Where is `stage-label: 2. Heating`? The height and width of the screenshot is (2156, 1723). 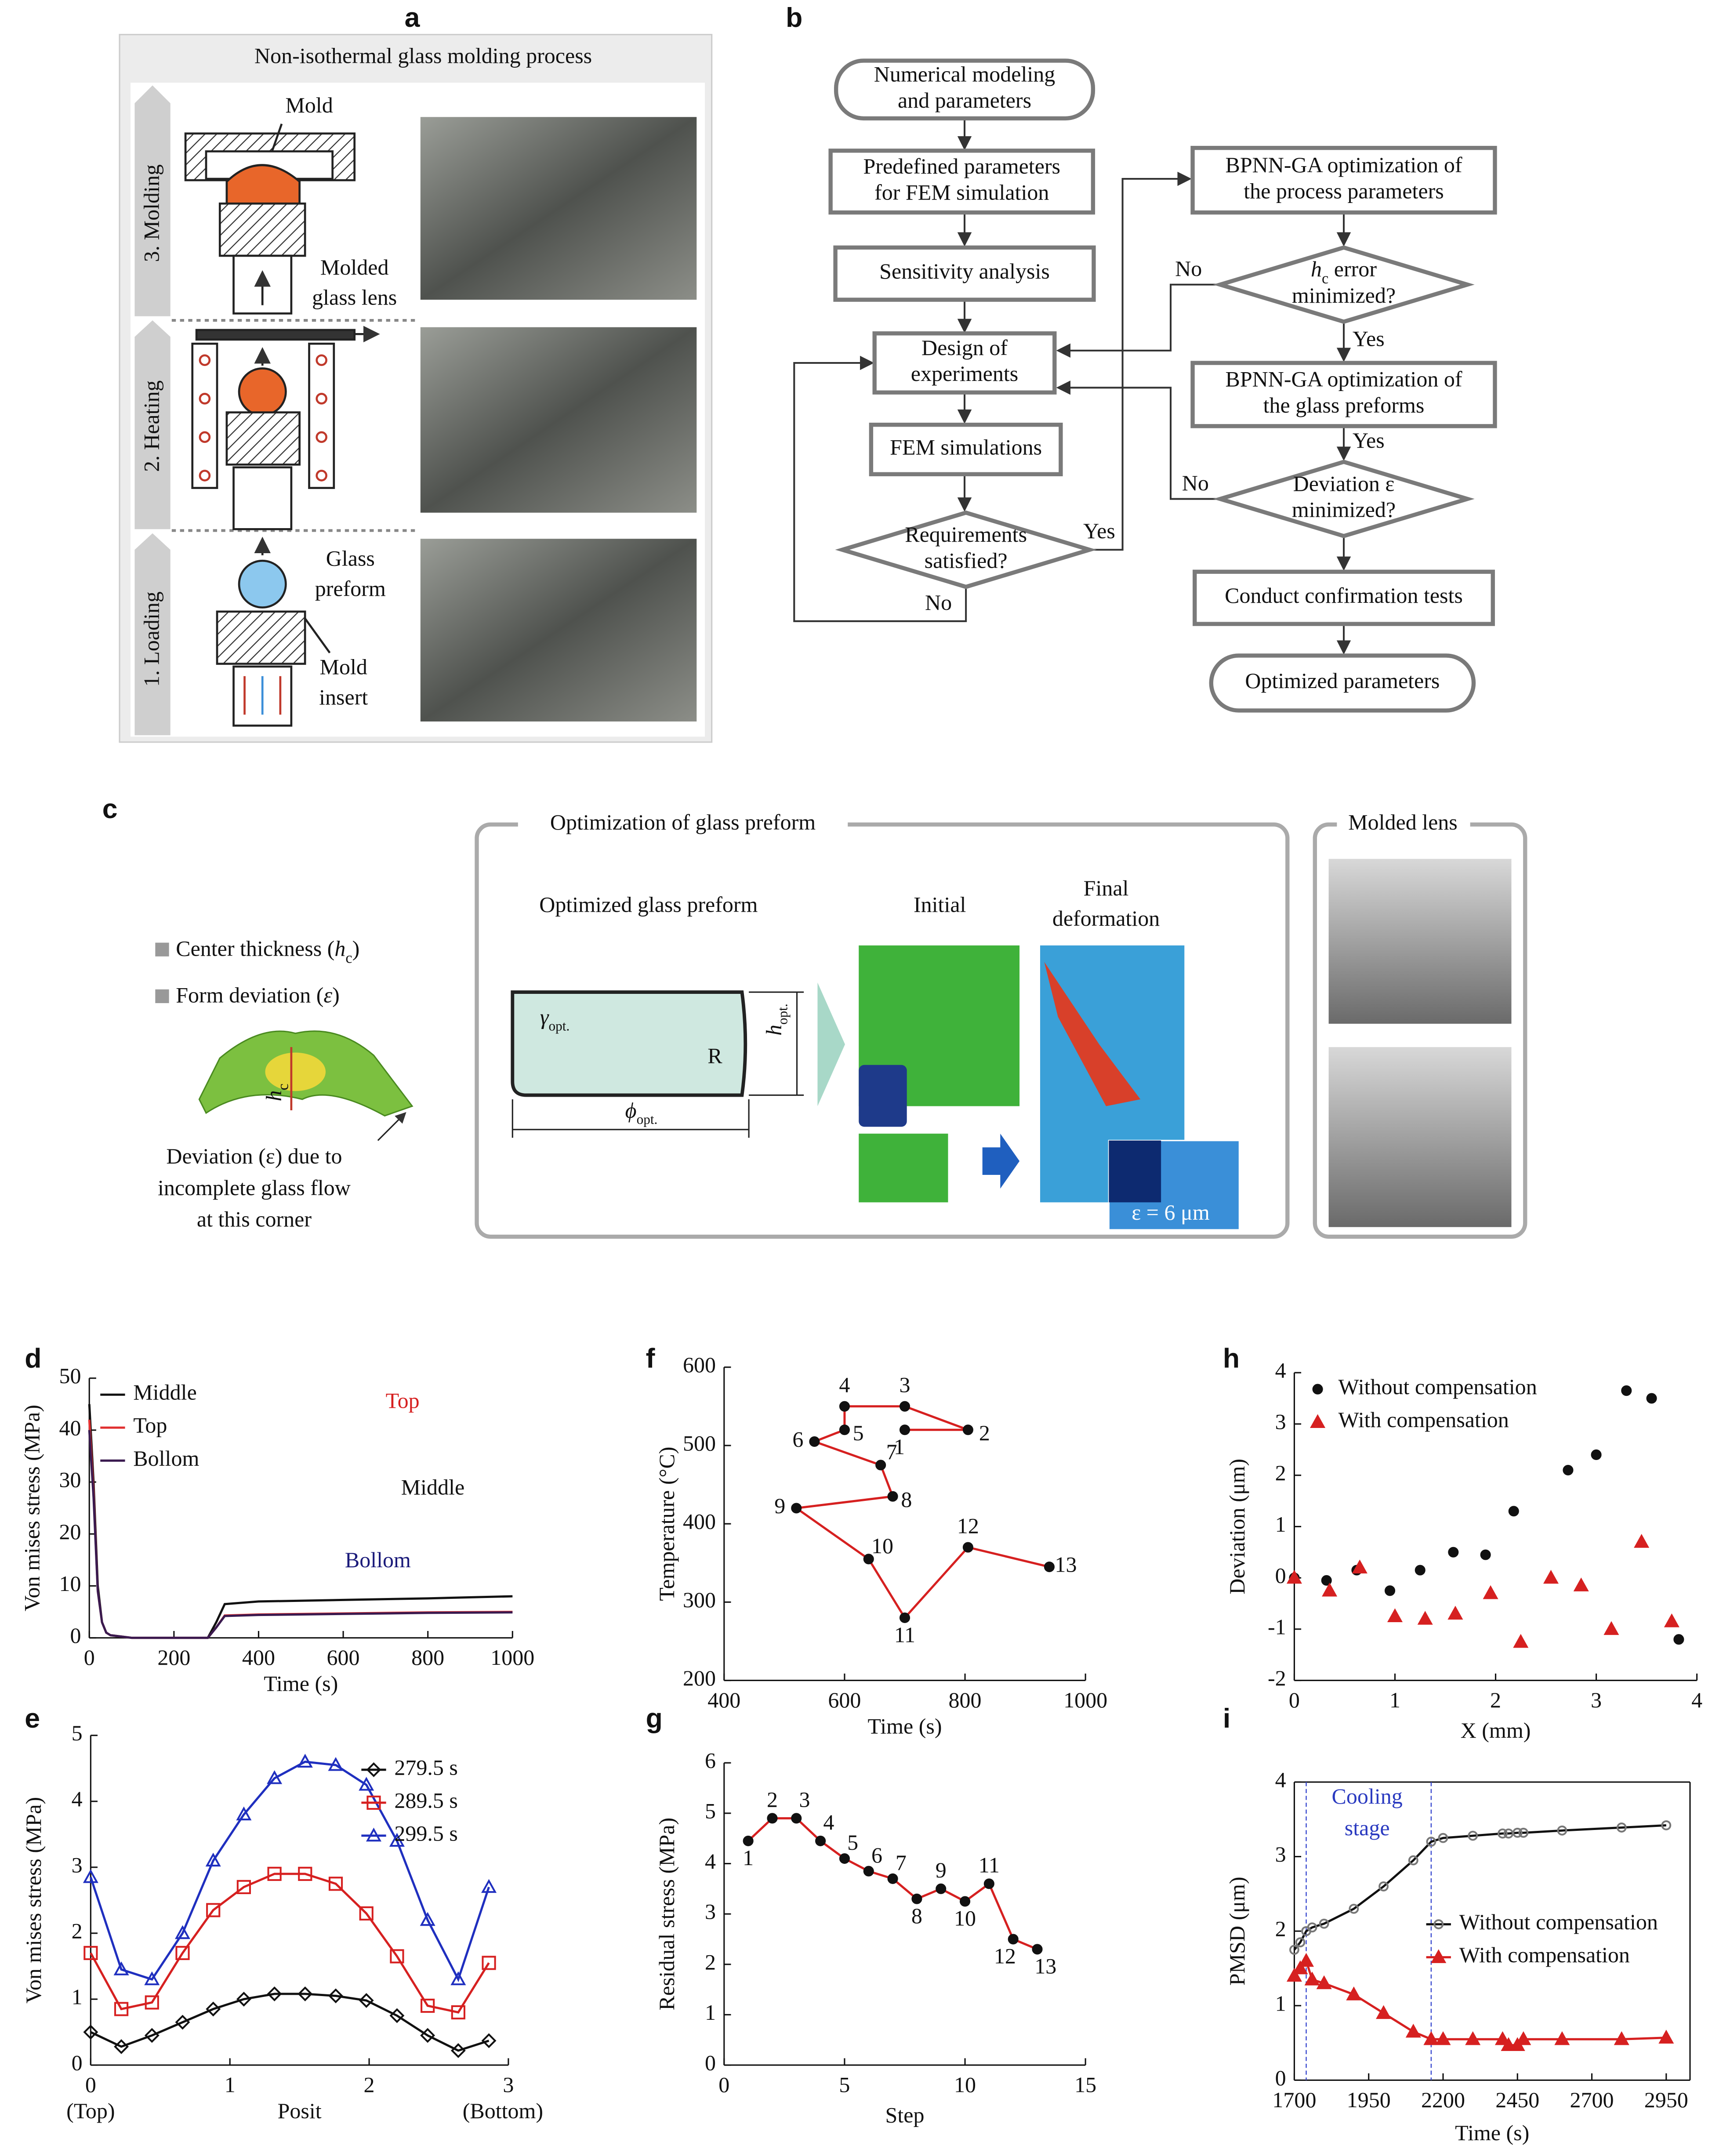 stage-label: 2. Heating is located at coordinates (152, 426).